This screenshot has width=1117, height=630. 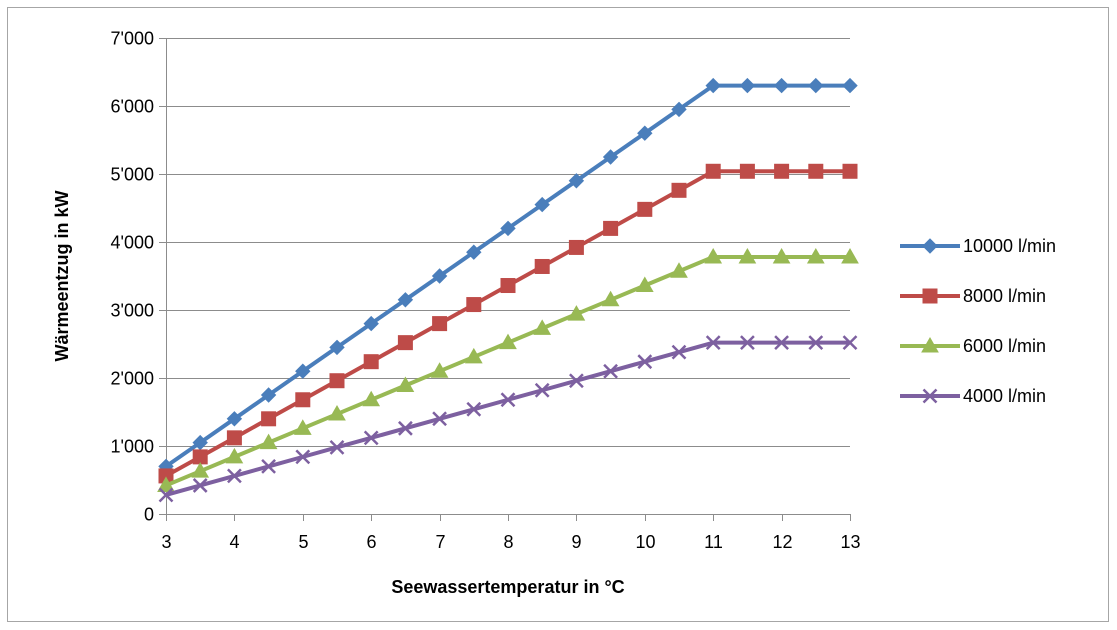 What do you see at coordinates (1004, 296) in the screenshot?
I see `legend-label: 8000 l/min` at bounding box center [1004, 296].